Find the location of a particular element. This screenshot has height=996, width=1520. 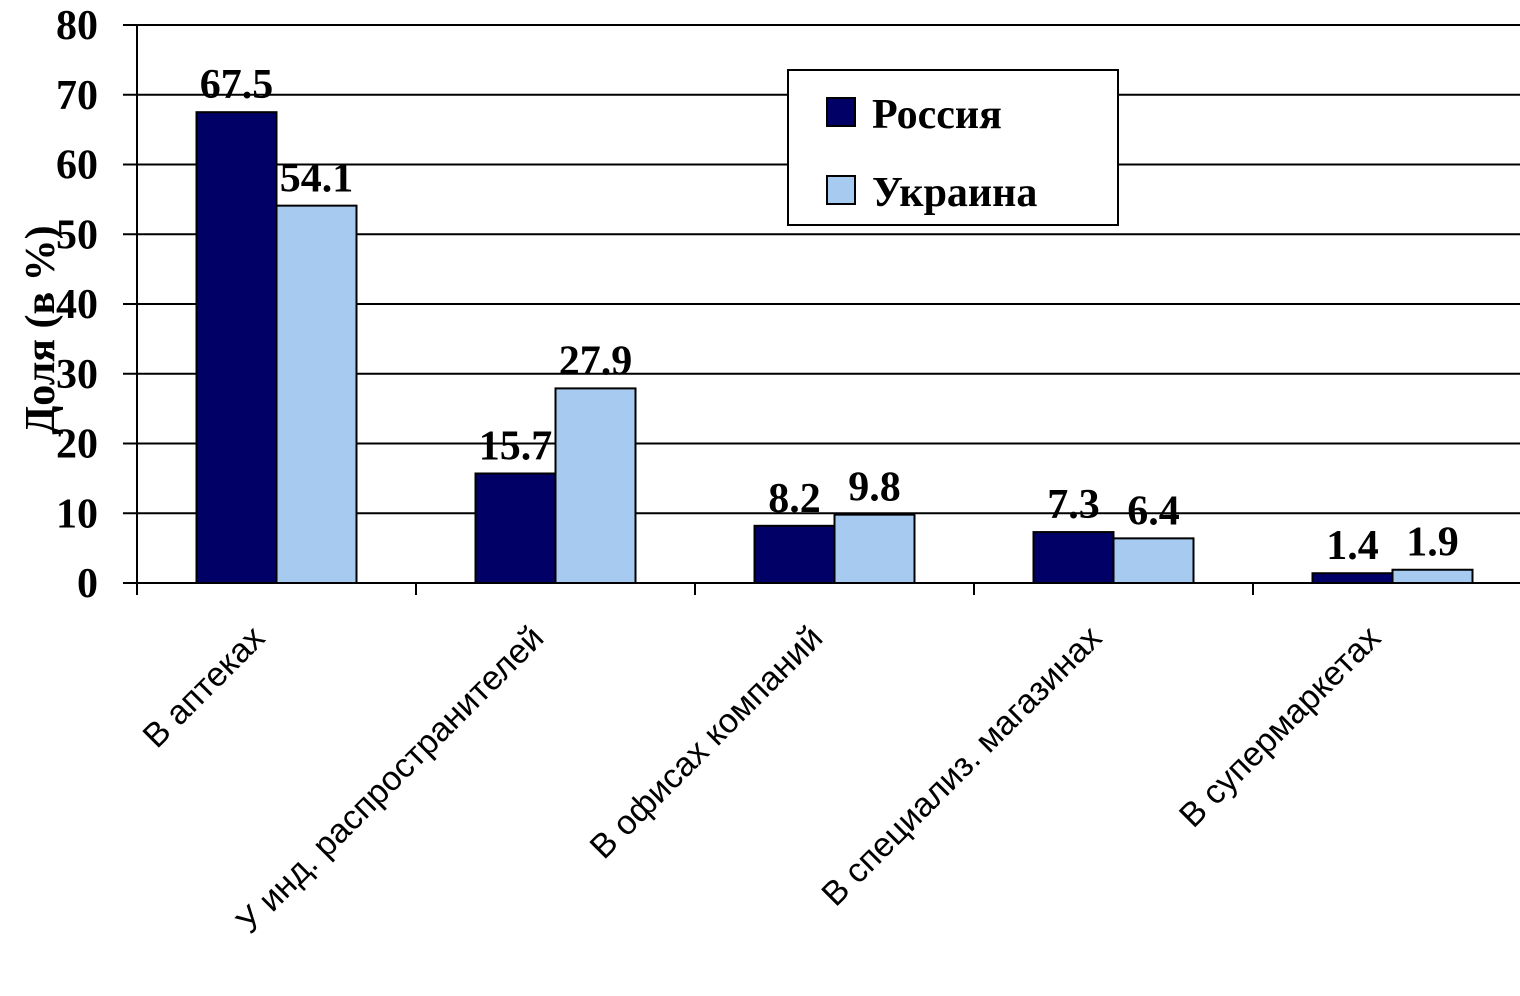

x-tick-label: В аптеках is located at coordinates (204, 687).